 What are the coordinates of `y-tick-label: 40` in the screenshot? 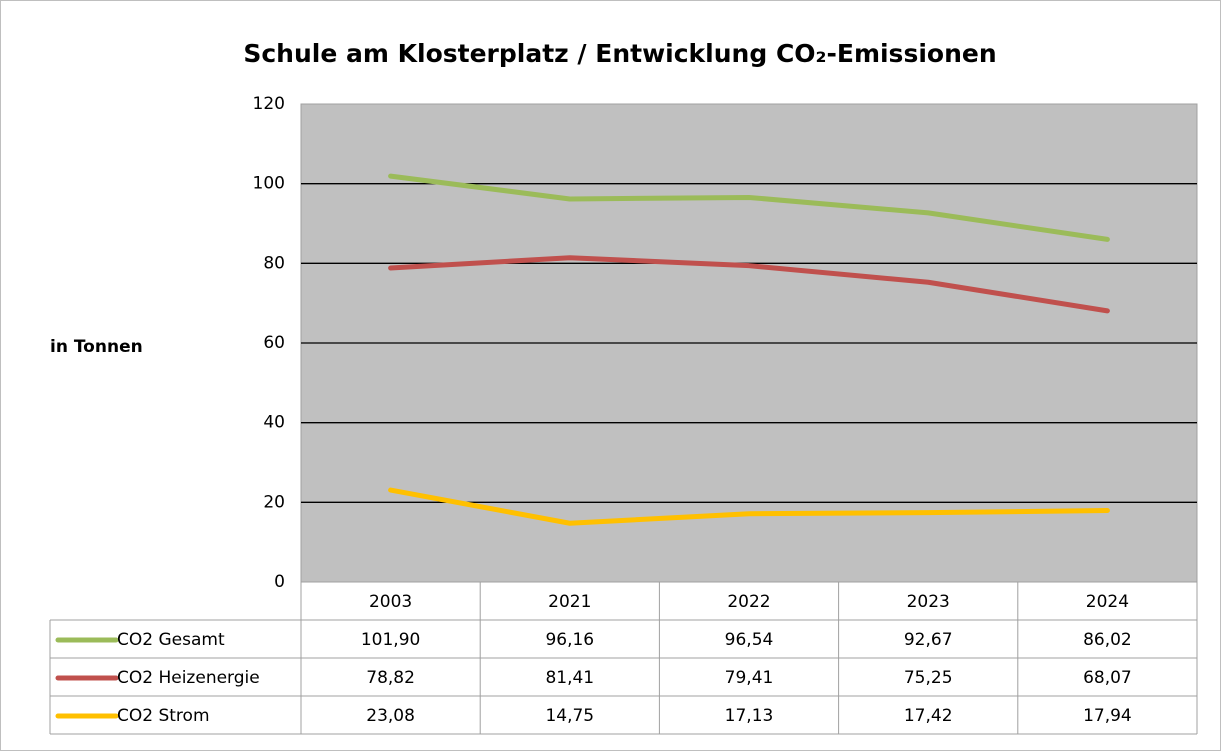 It's located at (274, 423).